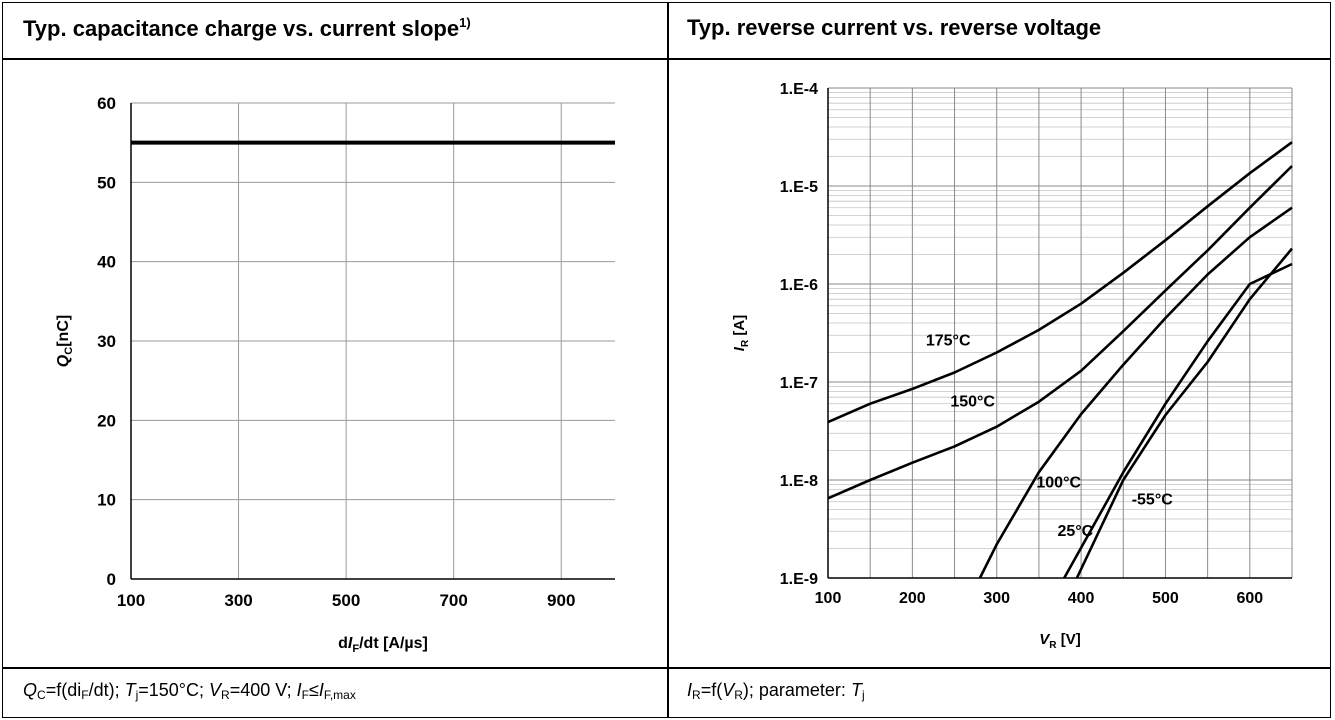 The width and height of the screenshot is (1335, 720). What do you see at coordinates (912, 598) in the screenshot?
I see `x-tick-label: 200` at bounding box center [912, 598].